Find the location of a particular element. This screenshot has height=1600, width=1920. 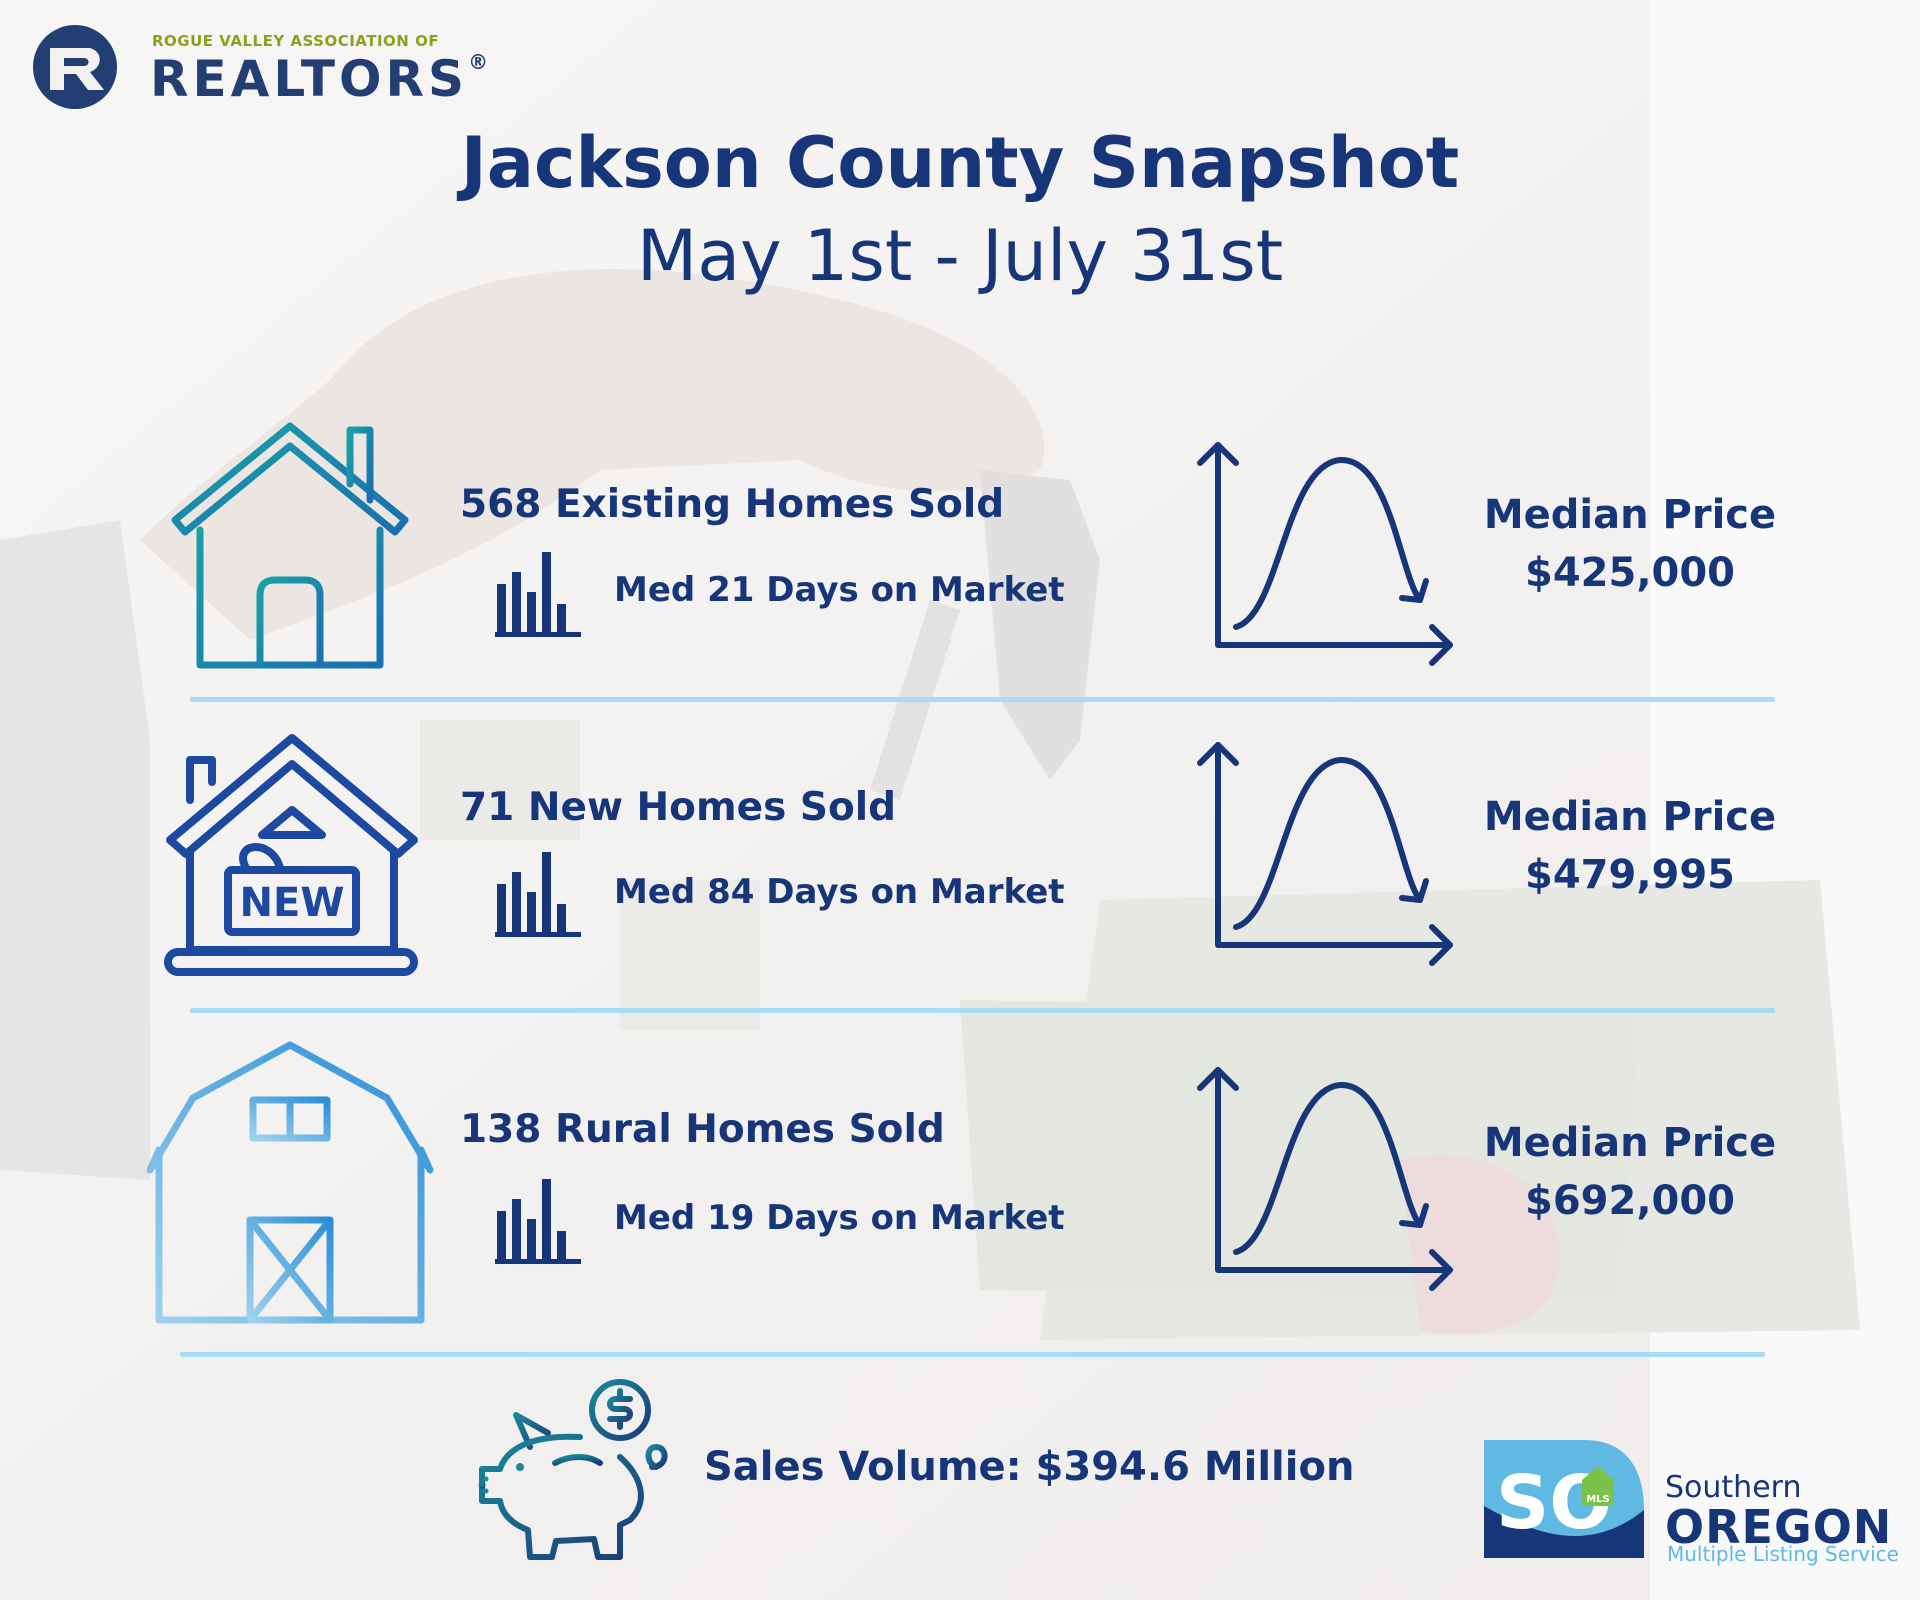

row2-days: Med 84 Days on Market is located at coordinates (839, 892).